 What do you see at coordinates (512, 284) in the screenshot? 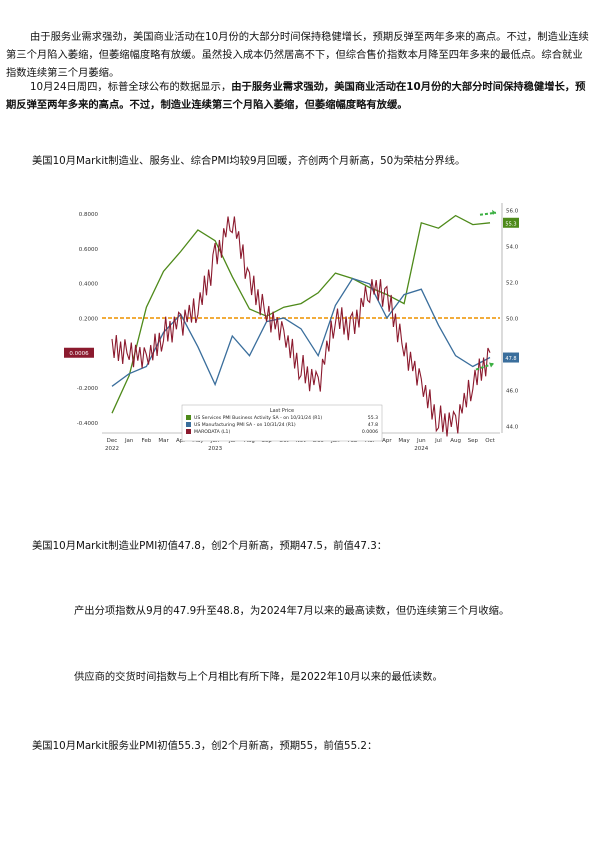
I see `right-tick-label: 52.0` at bounding box center [512, 284].